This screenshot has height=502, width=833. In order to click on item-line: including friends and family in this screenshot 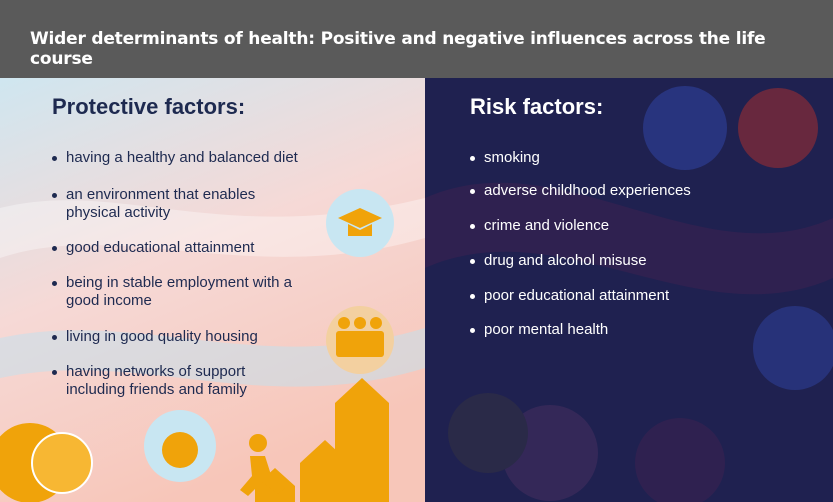, I will do `click(156, 389)`.